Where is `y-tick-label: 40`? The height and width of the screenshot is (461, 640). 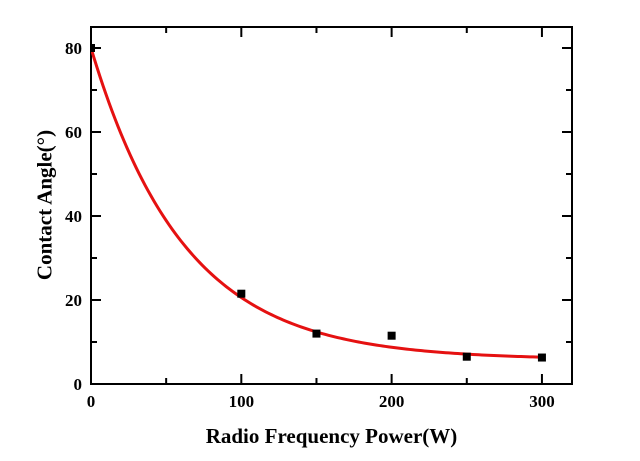
y-tick-label: 40 is located at coordinates (73, 216).